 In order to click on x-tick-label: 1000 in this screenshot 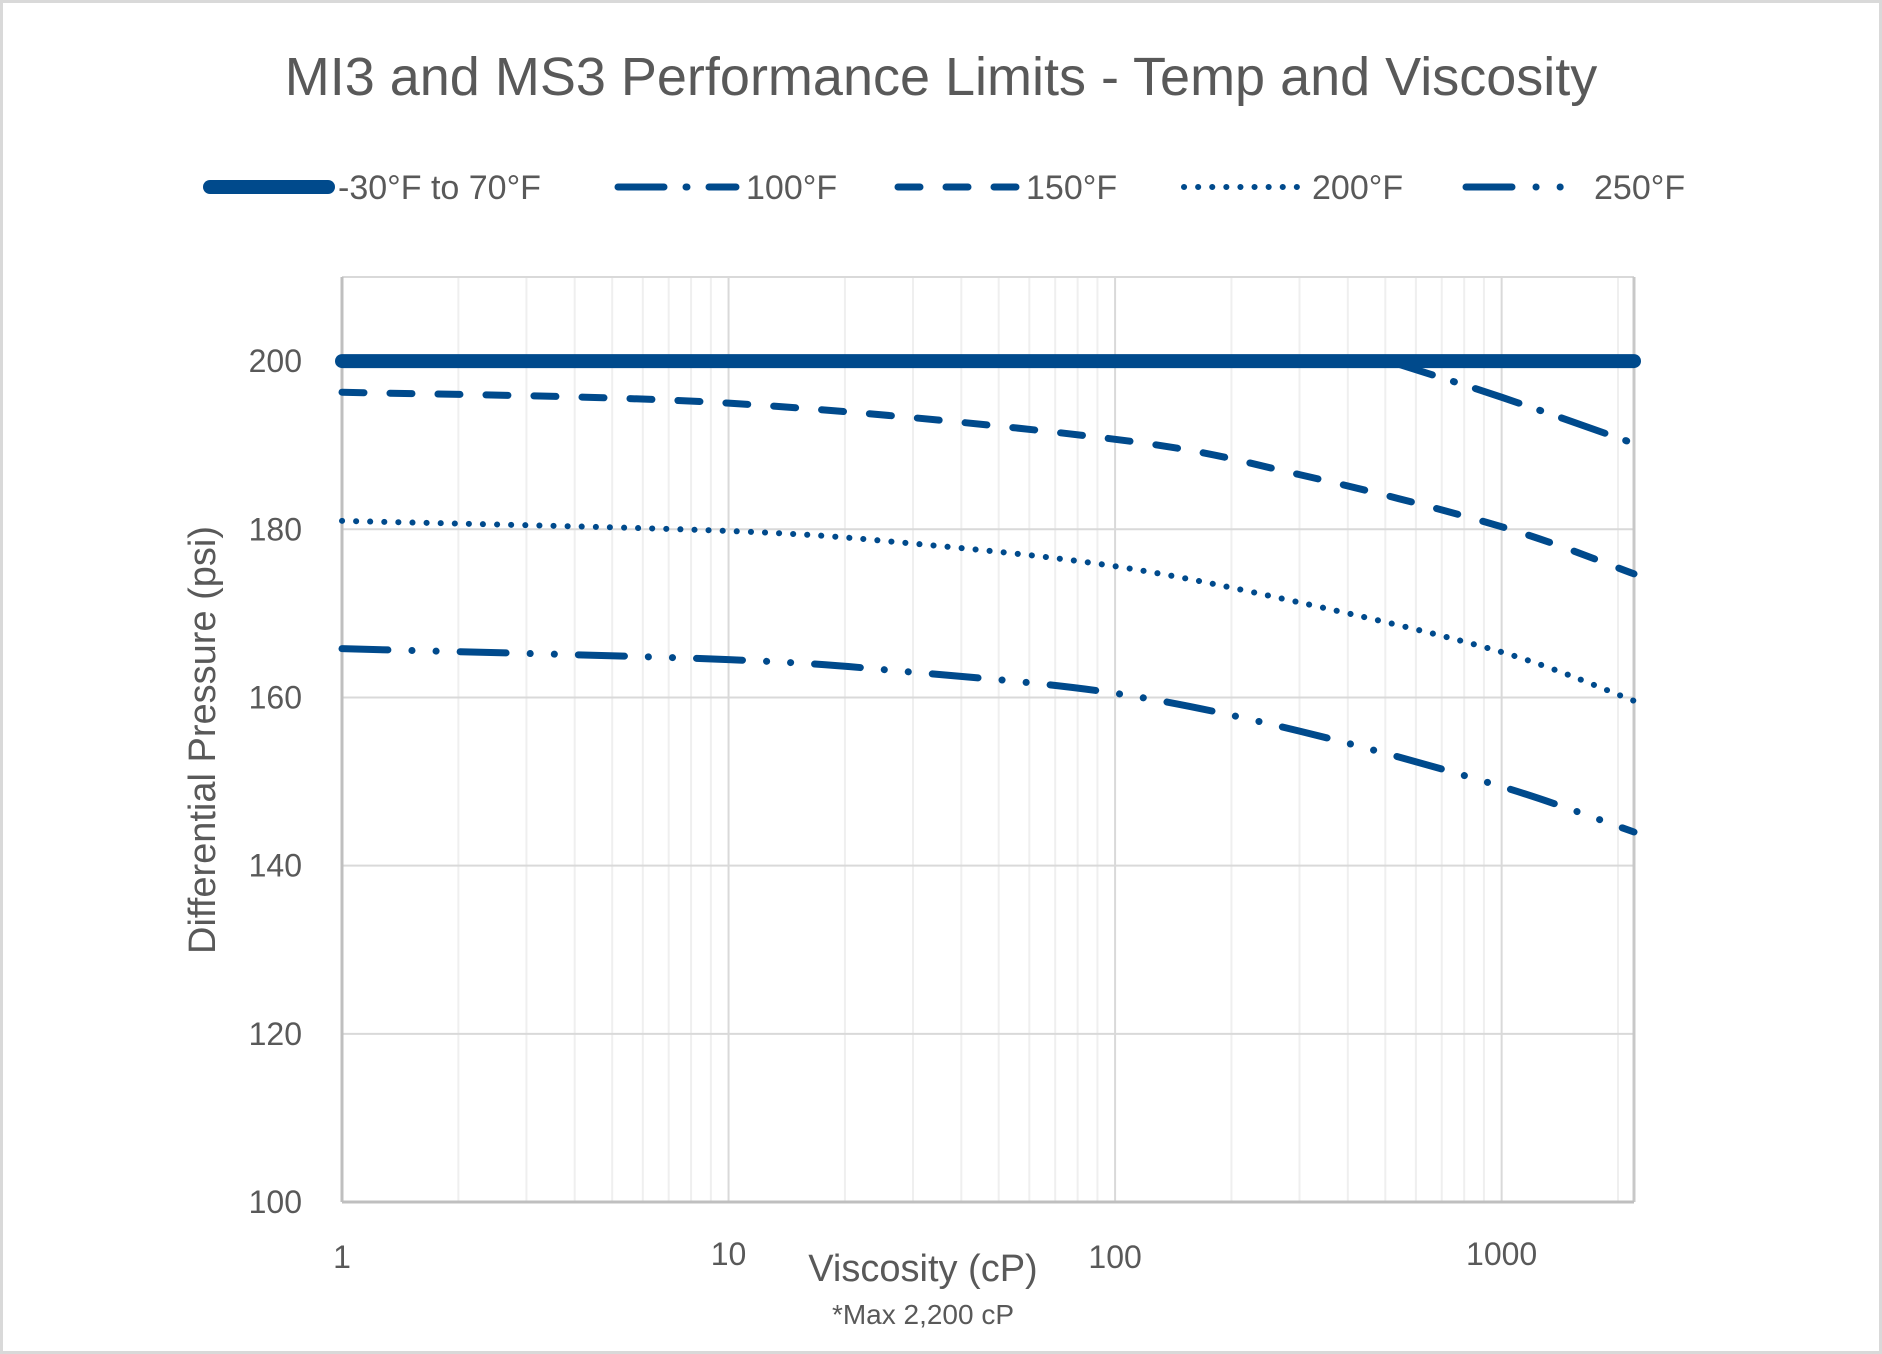, I will do `click(1501, 1254)`.